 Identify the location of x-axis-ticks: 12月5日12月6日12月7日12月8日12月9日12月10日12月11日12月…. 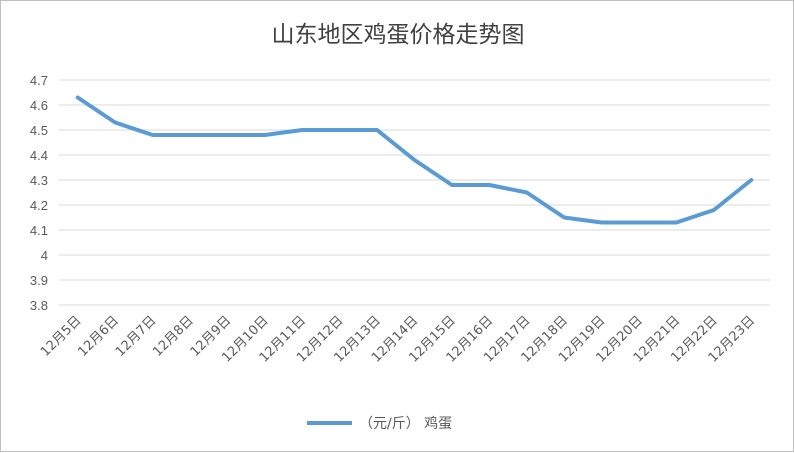
(398, 339).